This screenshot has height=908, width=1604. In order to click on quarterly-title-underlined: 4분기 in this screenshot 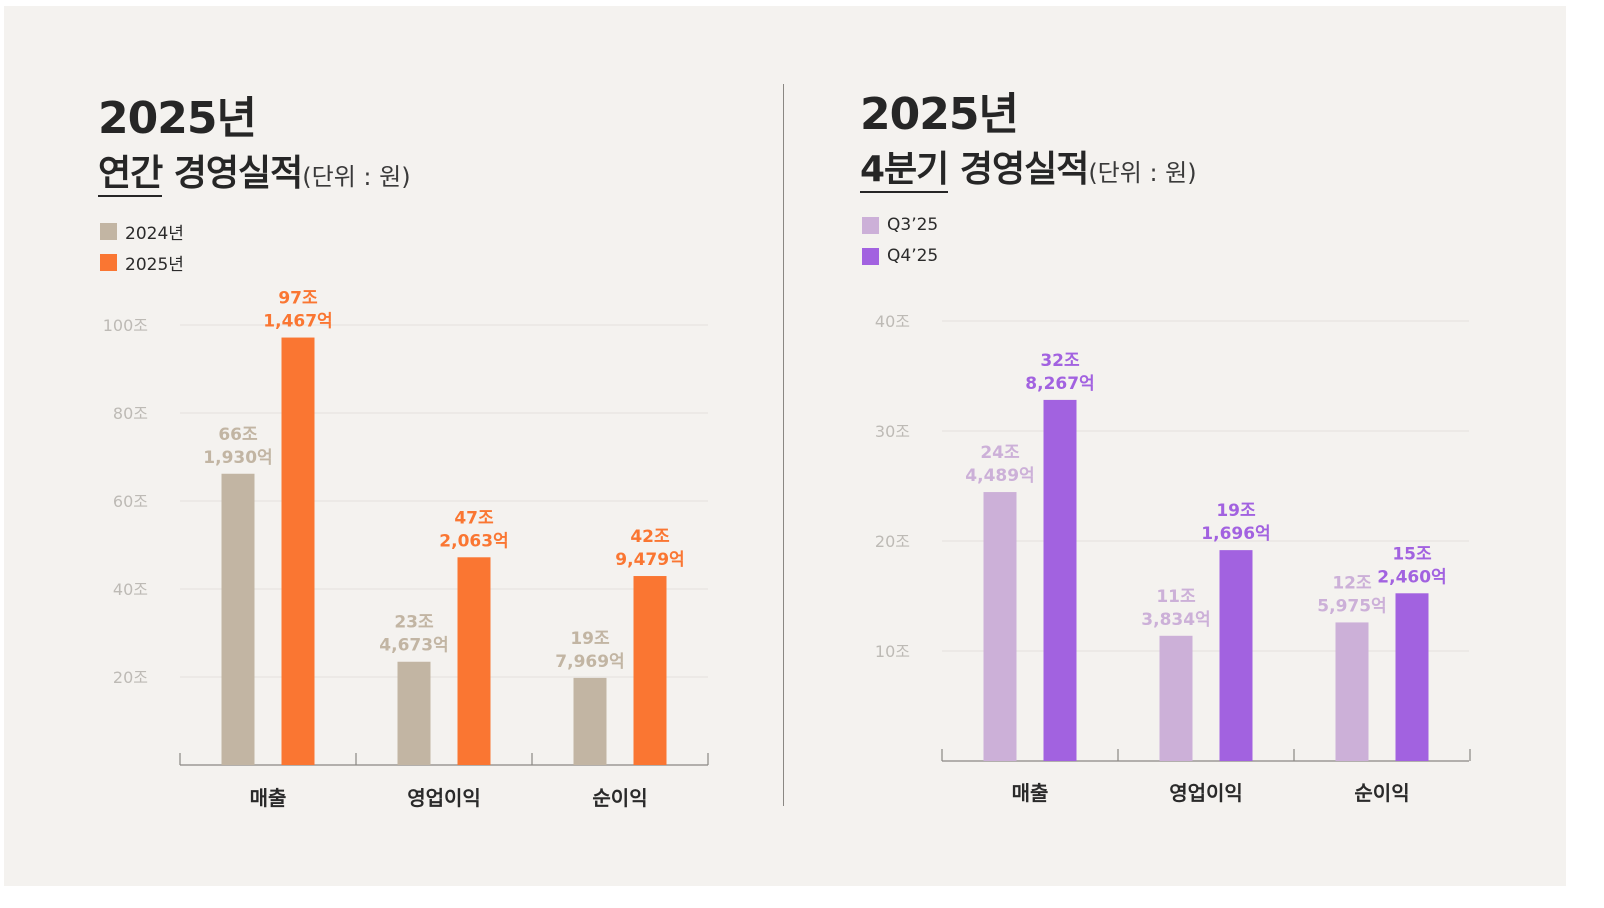, I will do `click(904, 171)`.